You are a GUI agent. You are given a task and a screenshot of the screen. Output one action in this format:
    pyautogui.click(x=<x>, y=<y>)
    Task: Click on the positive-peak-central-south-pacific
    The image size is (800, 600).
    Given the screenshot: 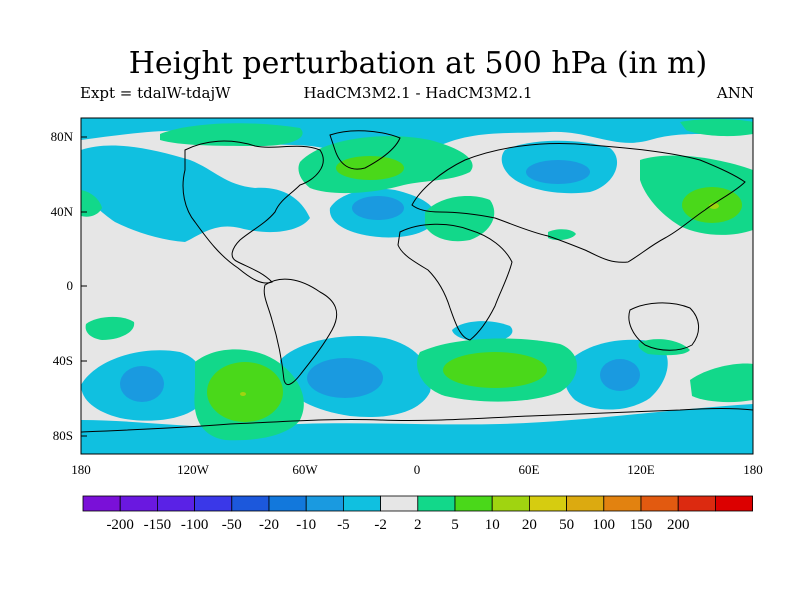 What is the action you would take?
    pyautogui.click(x=243, y=394)
    